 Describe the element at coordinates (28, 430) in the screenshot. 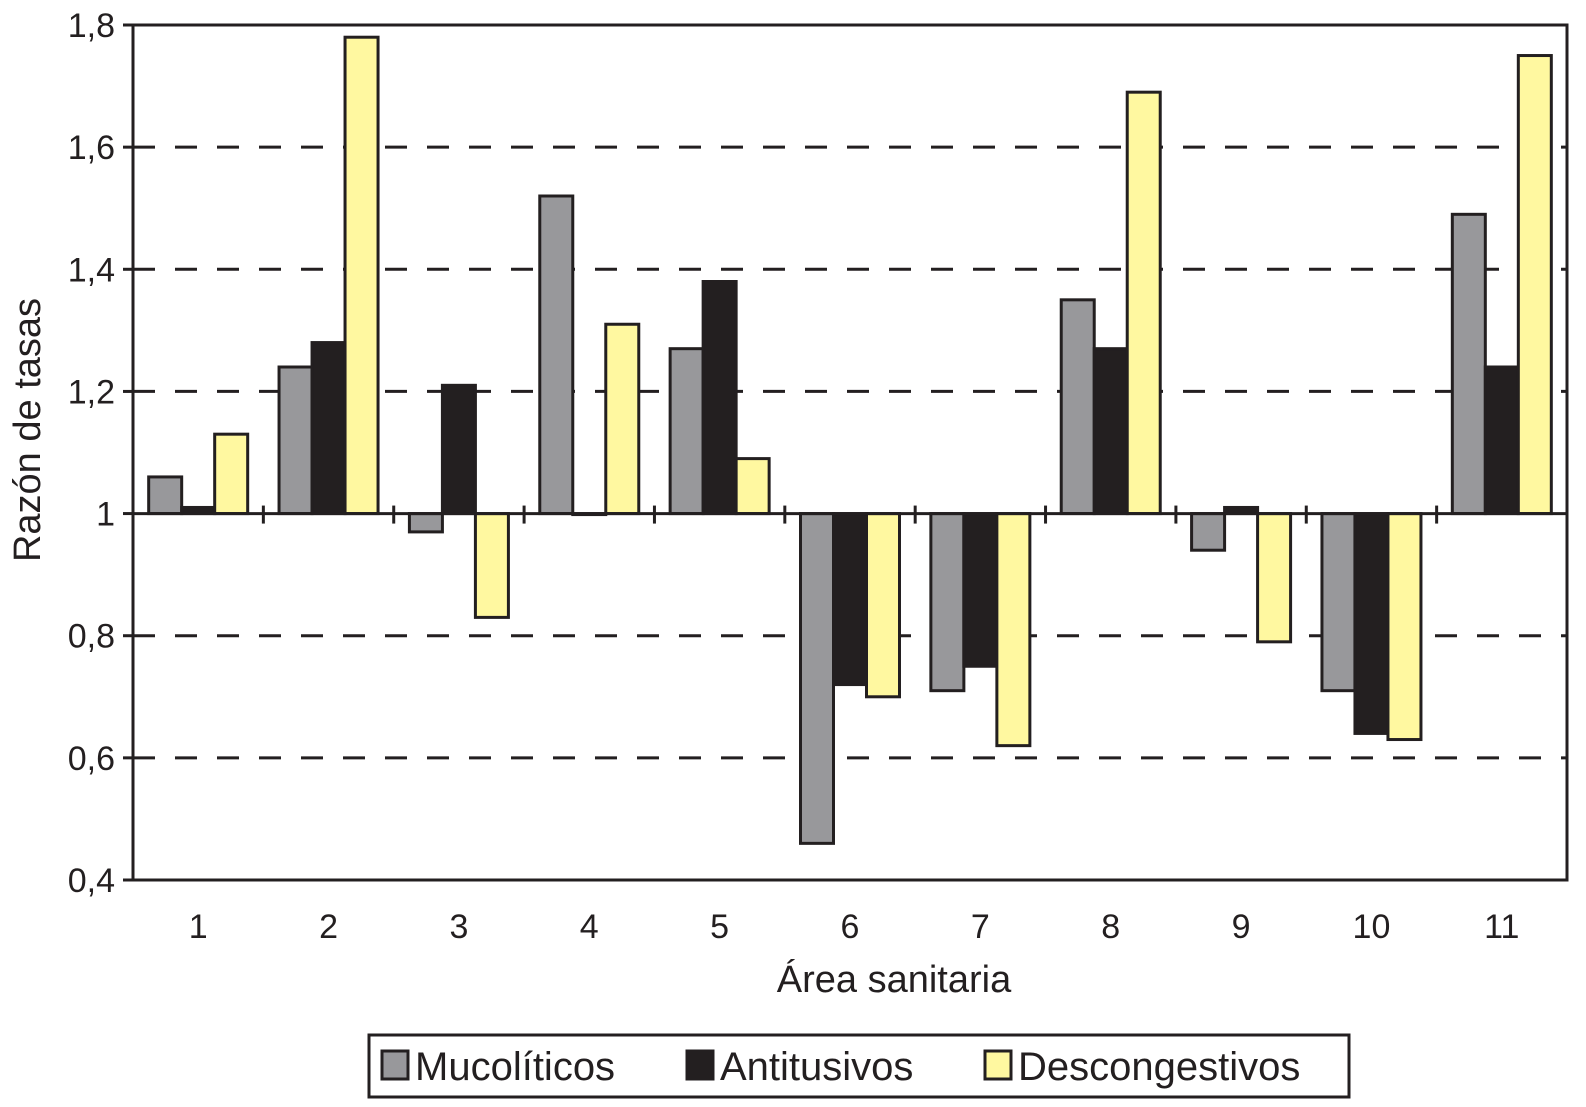

I see `y-axis-label: Razón de tasas` at that location.